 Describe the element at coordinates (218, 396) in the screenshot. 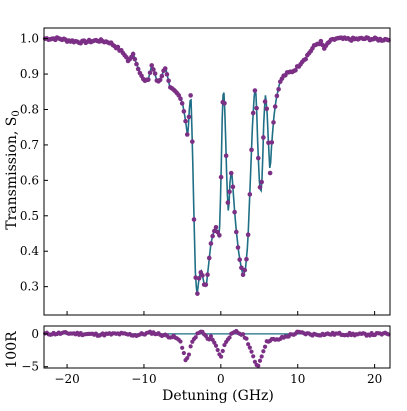

I see `x-axis-label: Detuning (GHz)` at that location.